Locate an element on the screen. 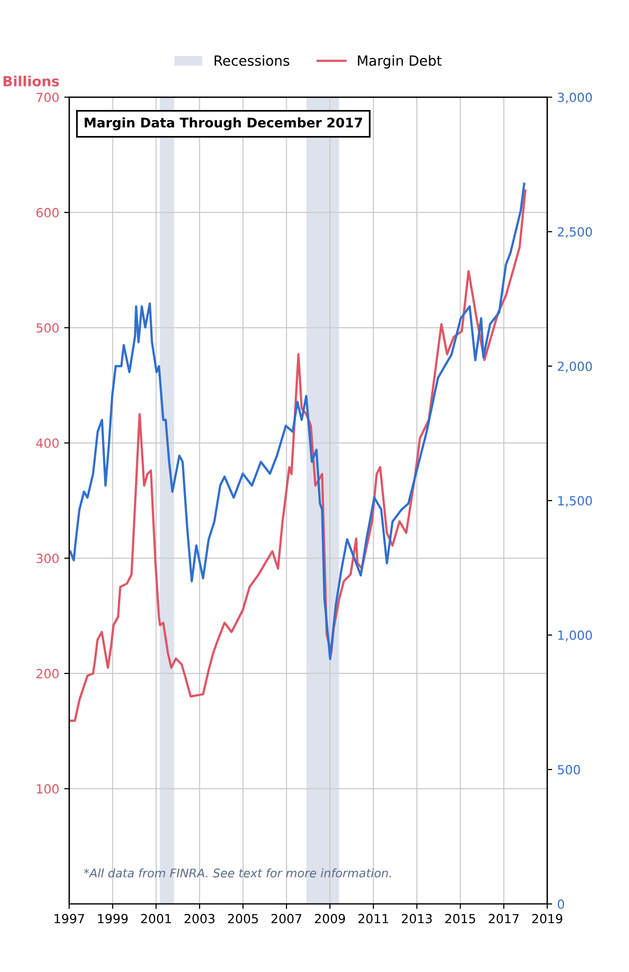  y2-tick-label: 0 is located at coordinates (561, 904).